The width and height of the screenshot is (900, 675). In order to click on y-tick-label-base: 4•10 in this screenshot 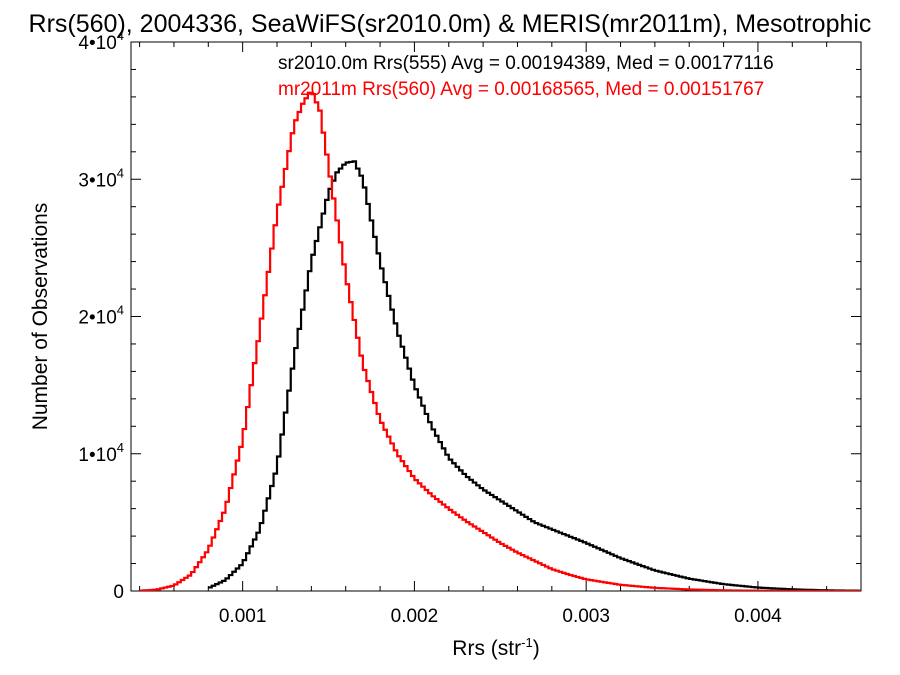, I will do `click(97, 43)`.